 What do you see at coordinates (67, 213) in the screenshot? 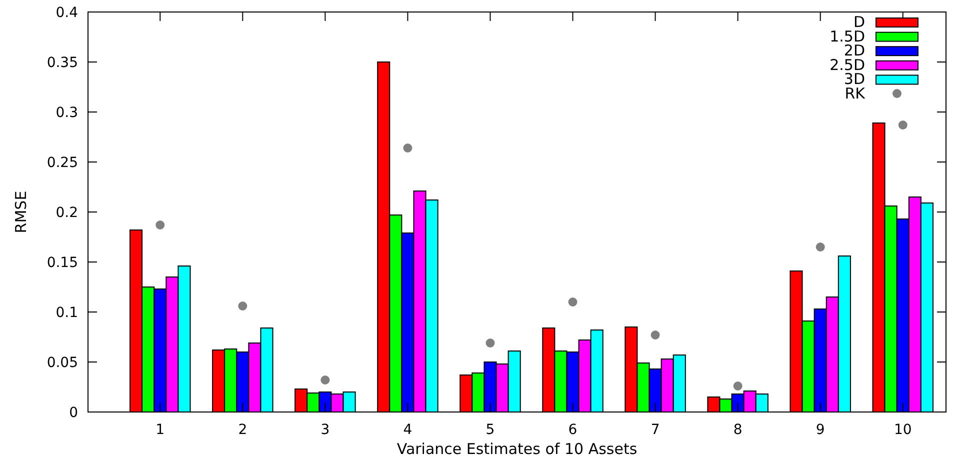
I see `y-tick-label: 0.2` at bounding box center [67, 213].